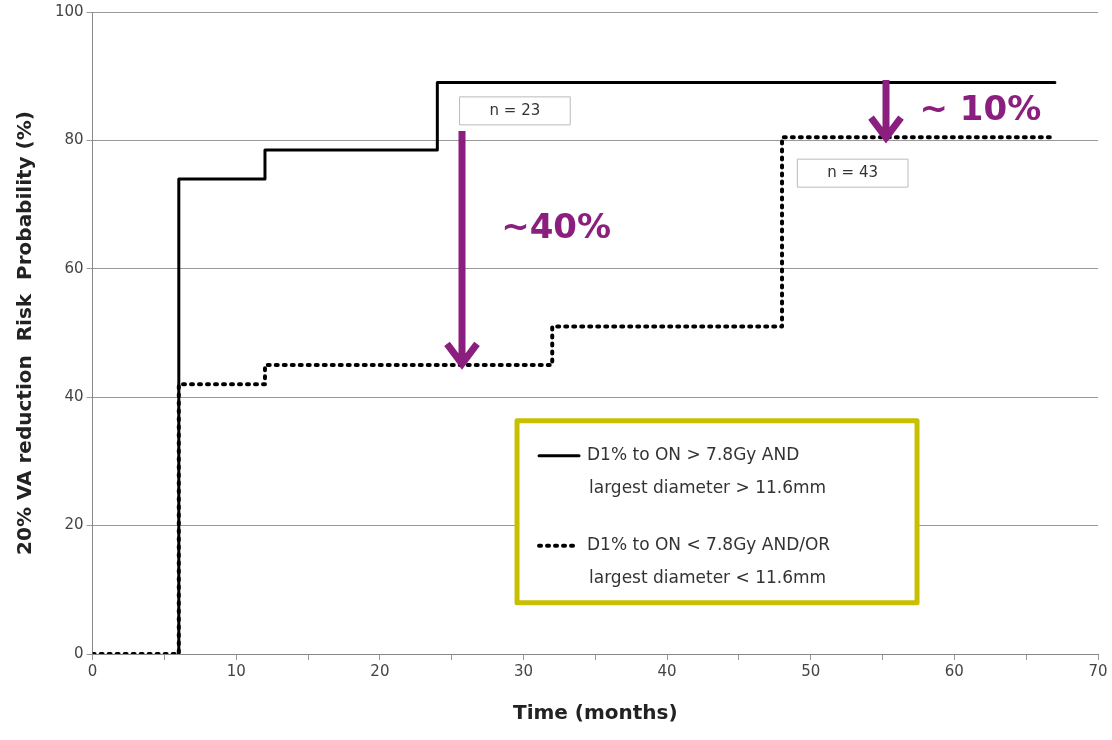 The image size is (1112, 740). Describe the element at coordinates (74, 396) in the screenshot. I see `y-tick-label: 40` at that location.